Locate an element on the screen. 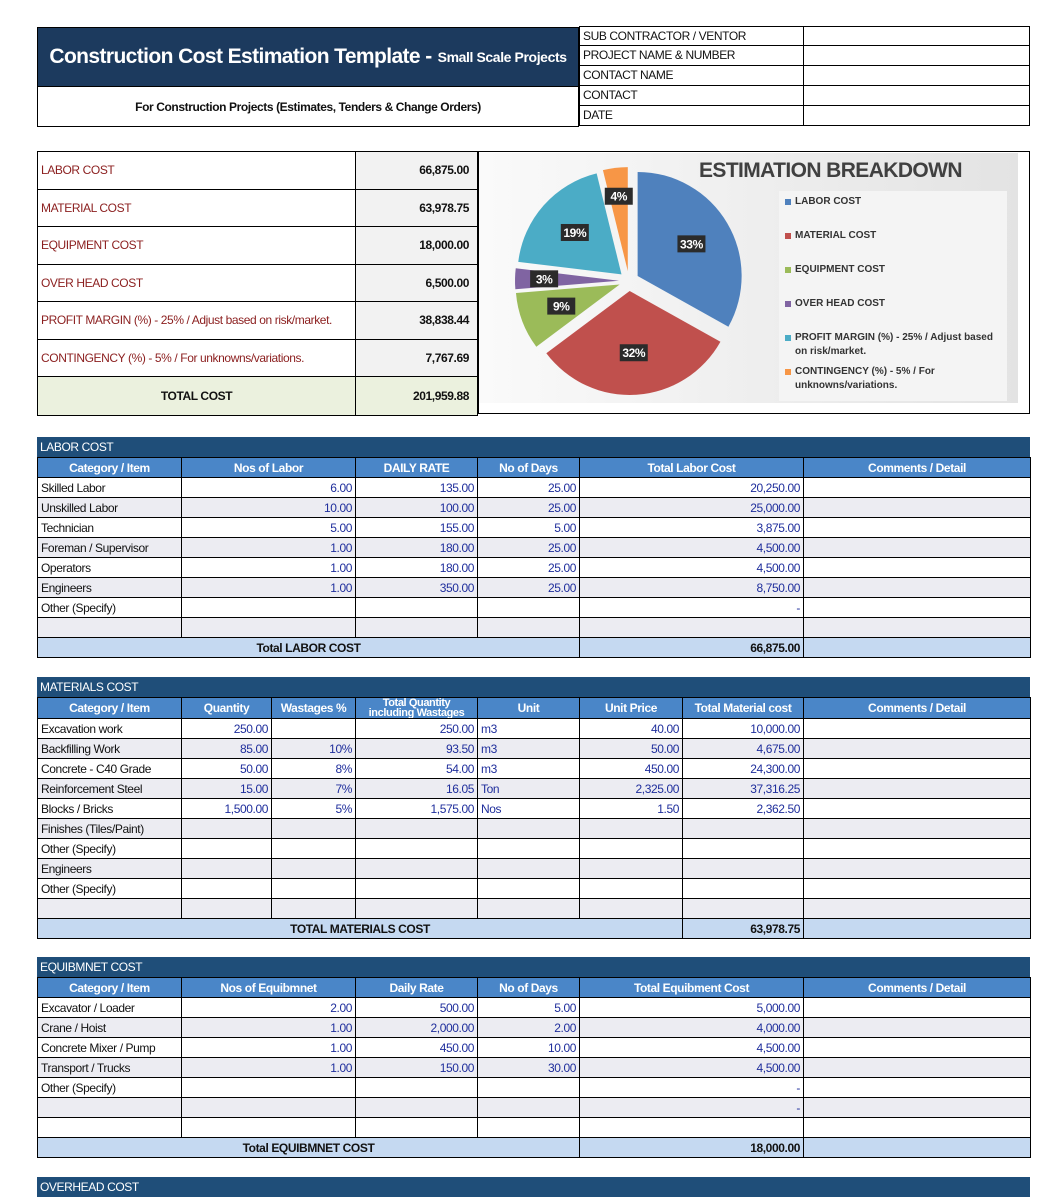 The width and height of the screenshot is (1050, 1197). table-cell: 2,000.00 is located at coordinates (416, 1027).